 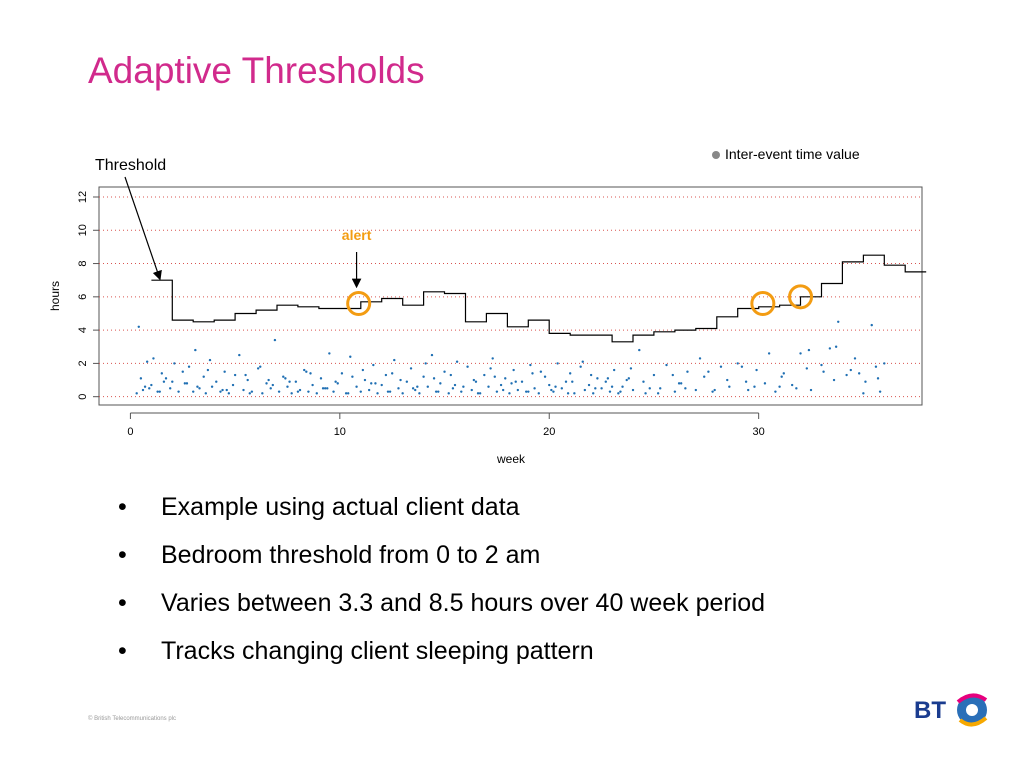 What do you see at coordinates (792, 154) in the screenshot?
I see `legend-label: Inter-event time value` at bounding box center [792, 154].